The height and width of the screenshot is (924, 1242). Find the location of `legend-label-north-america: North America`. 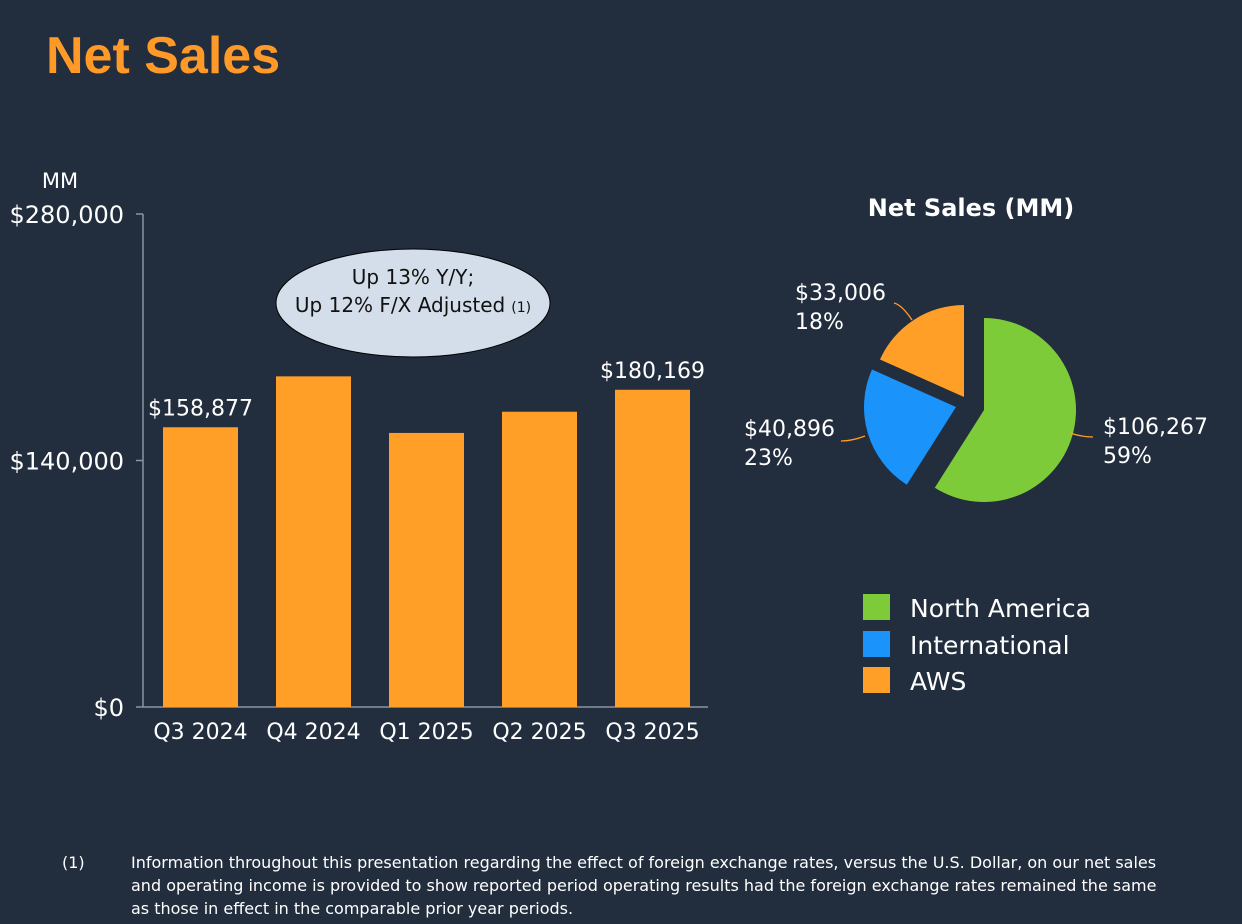

legend-label-north-america: North America is located at coordinates (1000, 608).